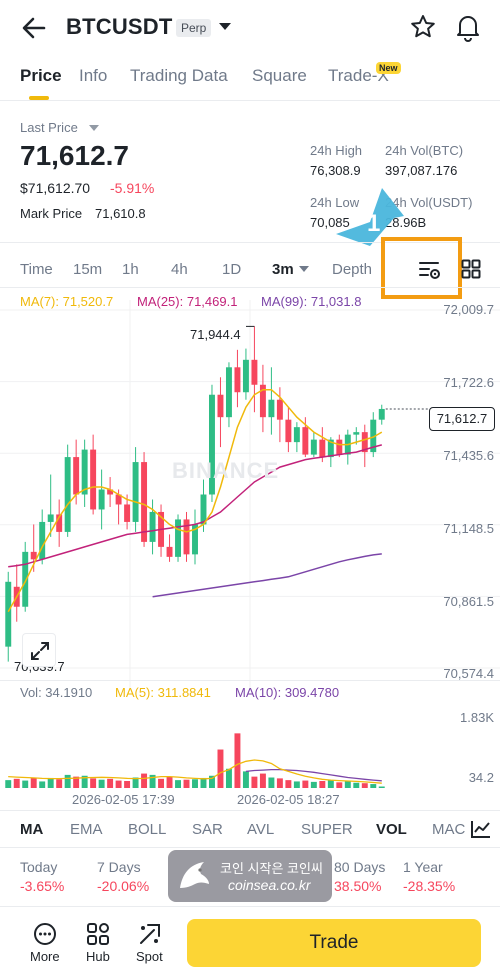 This screenshot has width=500, height=979. What do you see at coordinates (271, 868) in the screenshot?
I see `watermark-text: 코인 시작은 코인씨` at bounding box center [271, 868].